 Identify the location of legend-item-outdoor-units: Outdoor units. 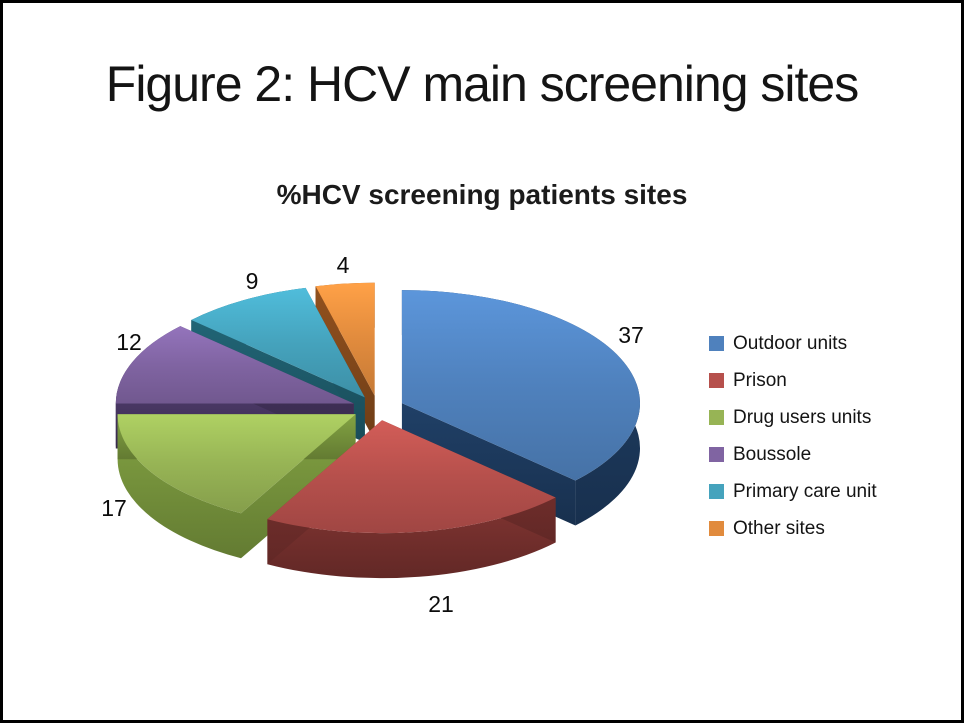
(793, 343).